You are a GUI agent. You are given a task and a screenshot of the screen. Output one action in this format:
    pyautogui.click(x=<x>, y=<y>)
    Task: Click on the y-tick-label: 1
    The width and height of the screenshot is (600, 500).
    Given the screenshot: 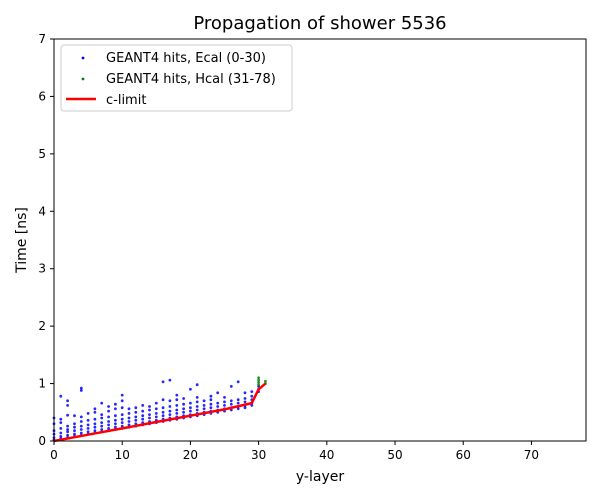 What is the action you would take?
    pyautogui.click(x=42, y=384)
    